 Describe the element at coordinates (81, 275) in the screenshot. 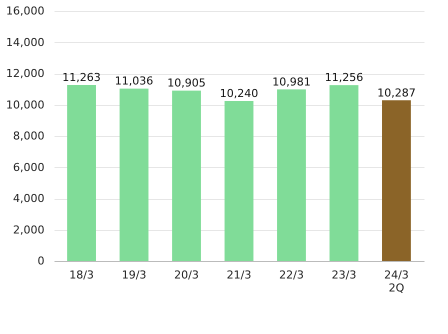

I see `x-tick-label: 18/3` at that location.